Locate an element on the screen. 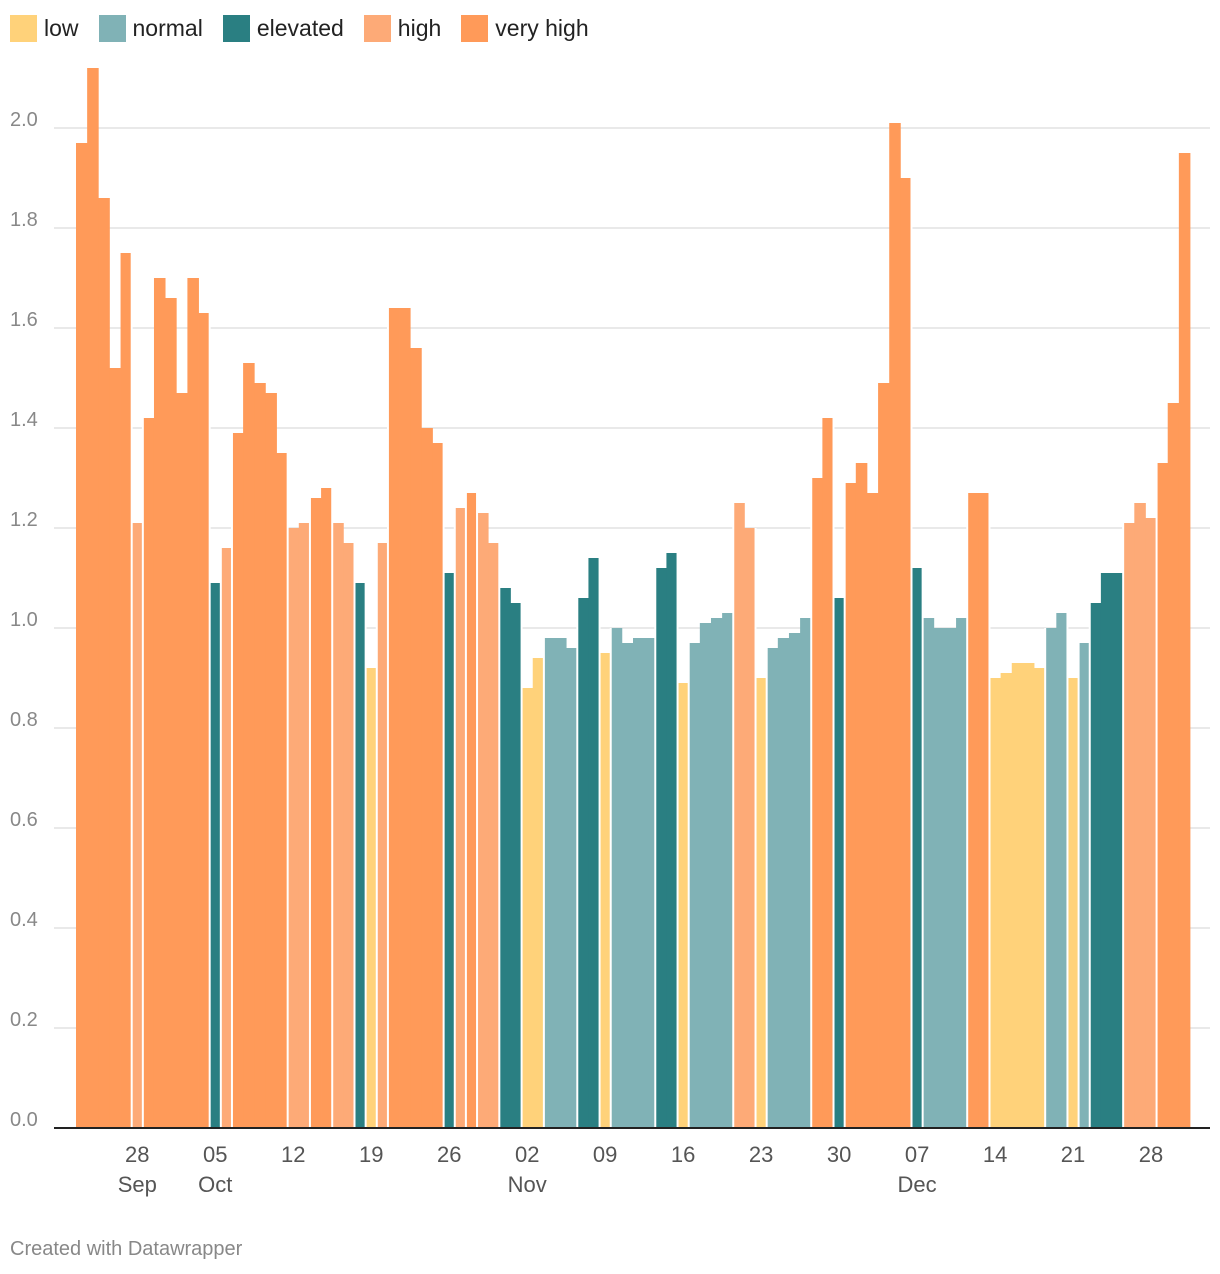 This screenshot has width=1220, height=1274. footer-credit: Created with Datawrapper is located at coordinates (126, 1249).